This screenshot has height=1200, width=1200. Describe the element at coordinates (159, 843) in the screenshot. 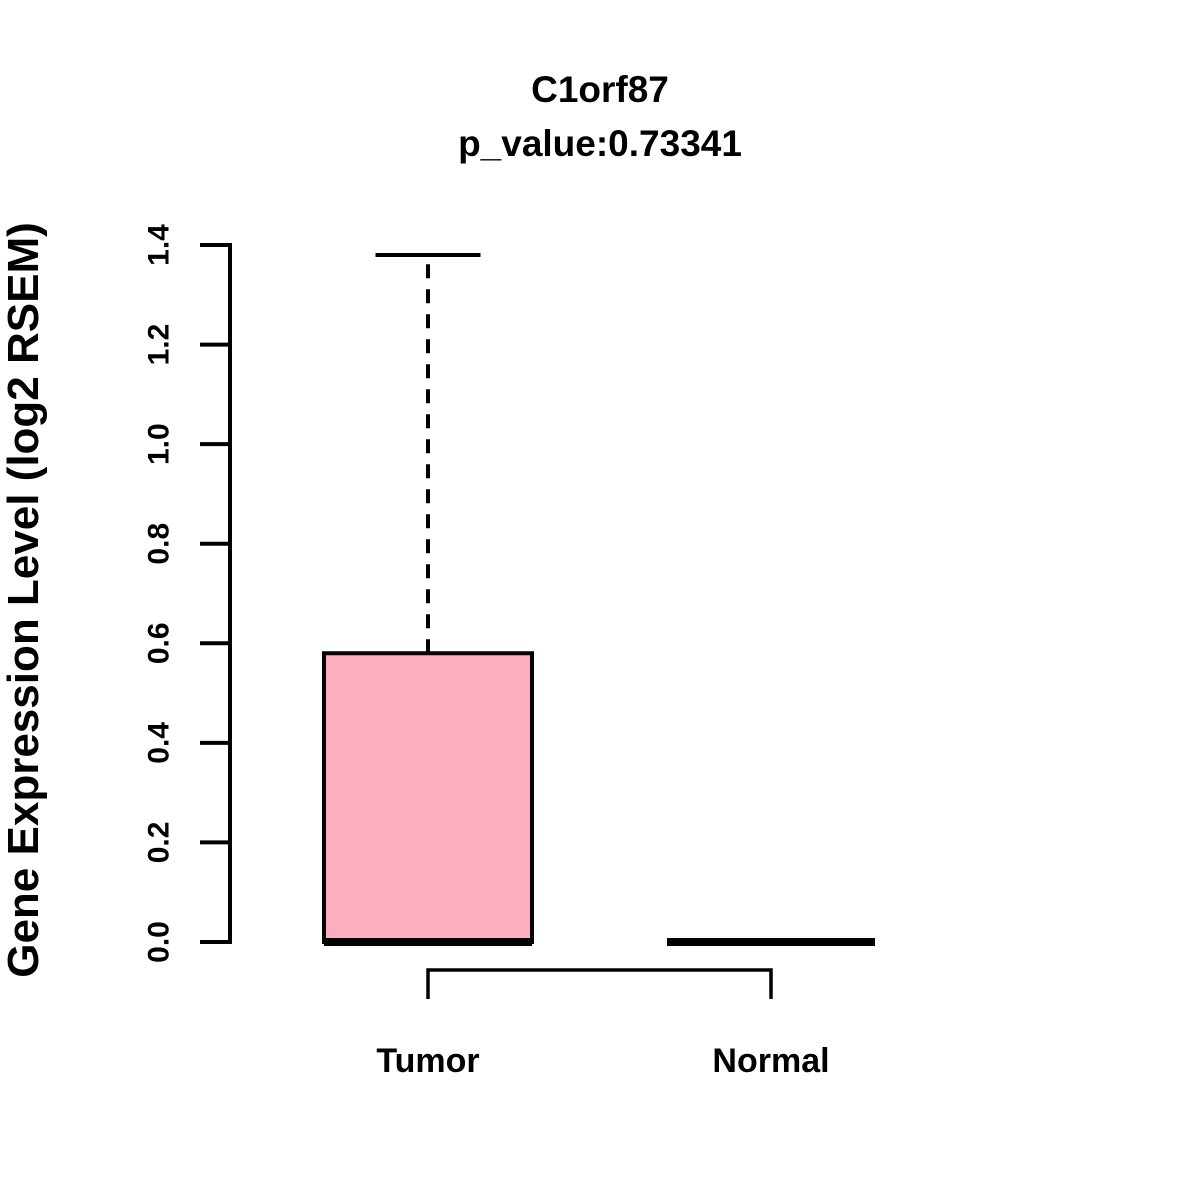

I see `y-tick-label: 0.2` at that location.